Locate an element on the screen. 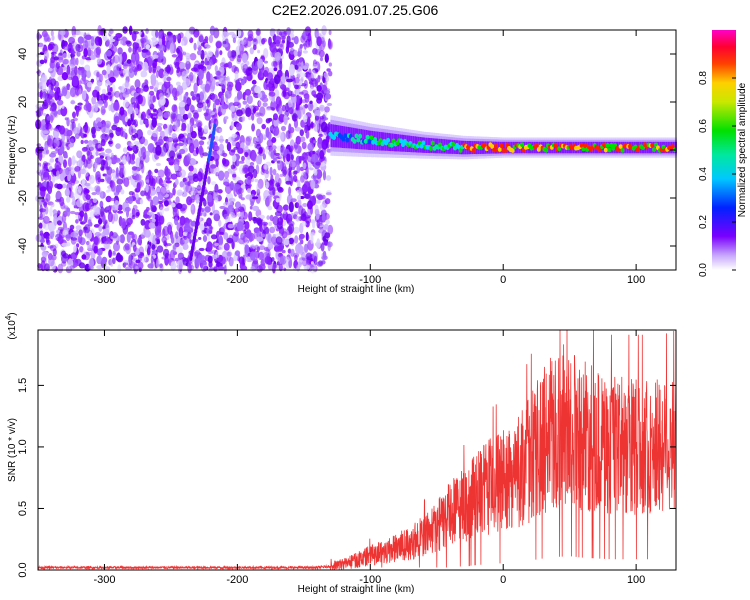 The width and height of the screenshot is (750, 600). spectrogram-ytick-label: 20 is located at coordinates (23, 102).